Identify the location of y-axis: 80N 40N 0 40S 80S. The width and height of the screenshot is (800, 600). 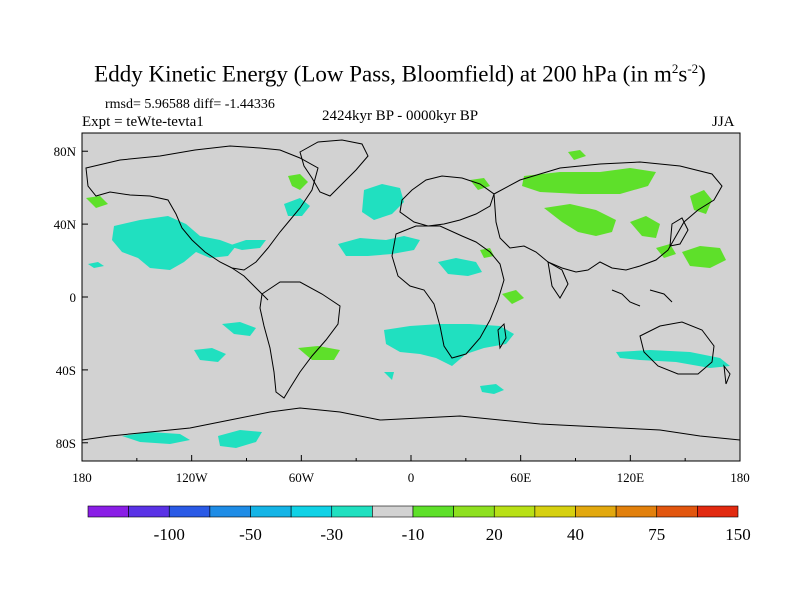
(71, 297).